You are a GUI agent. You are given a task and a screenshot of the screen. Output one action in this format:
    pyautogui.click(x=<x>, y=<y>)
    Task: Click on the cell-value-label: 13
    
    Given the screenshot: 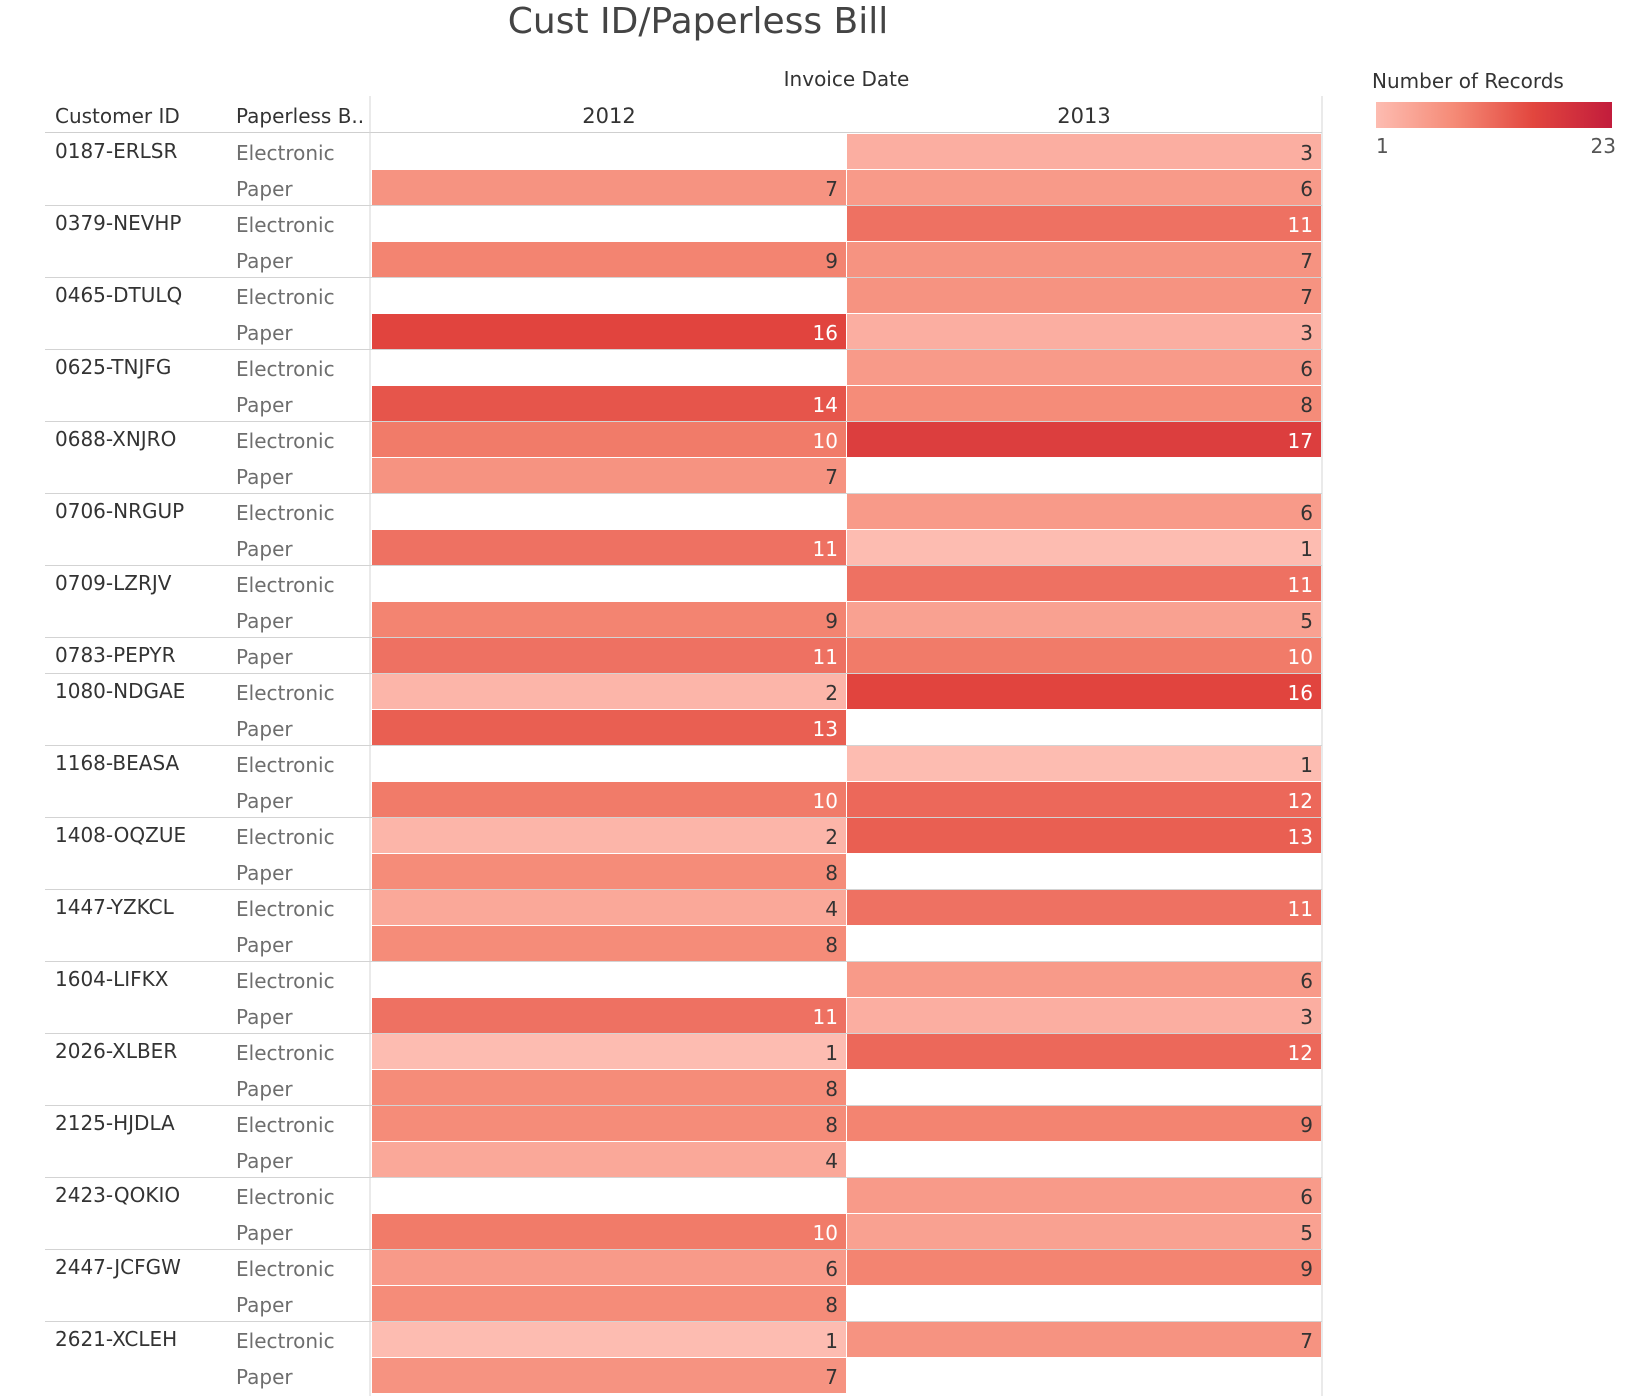 What is the action you would take?
    pyautogui.click(x=825, y=729)
    